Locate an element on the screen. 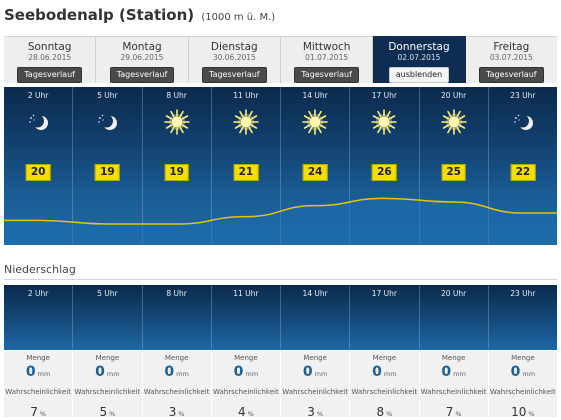  divider is located at coordinates (280, 279).